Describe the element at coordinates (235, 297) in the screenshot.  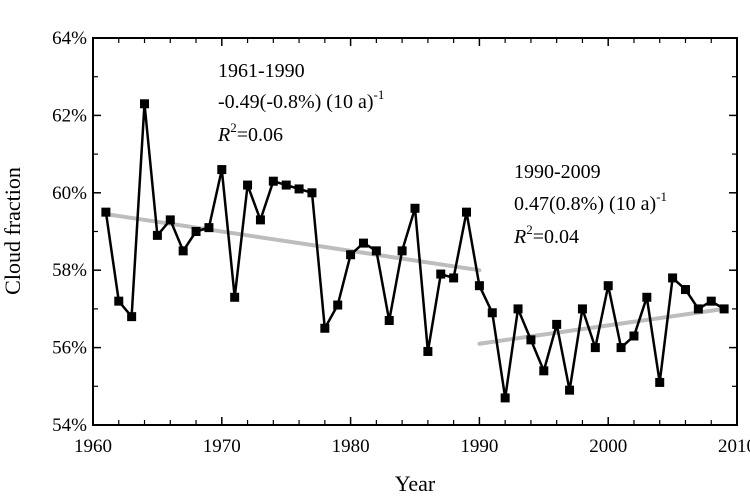
I see `data-point-1971` at that location.